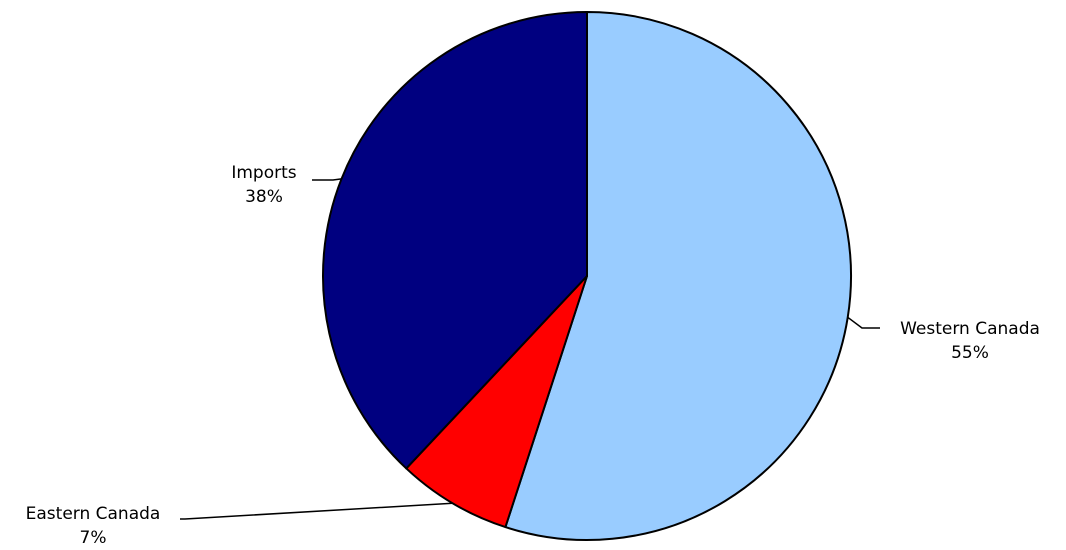  Describe the element at coordinates (264, 197) in the screenshot. I see `slice-label-percent-imports: 38%` at that location.